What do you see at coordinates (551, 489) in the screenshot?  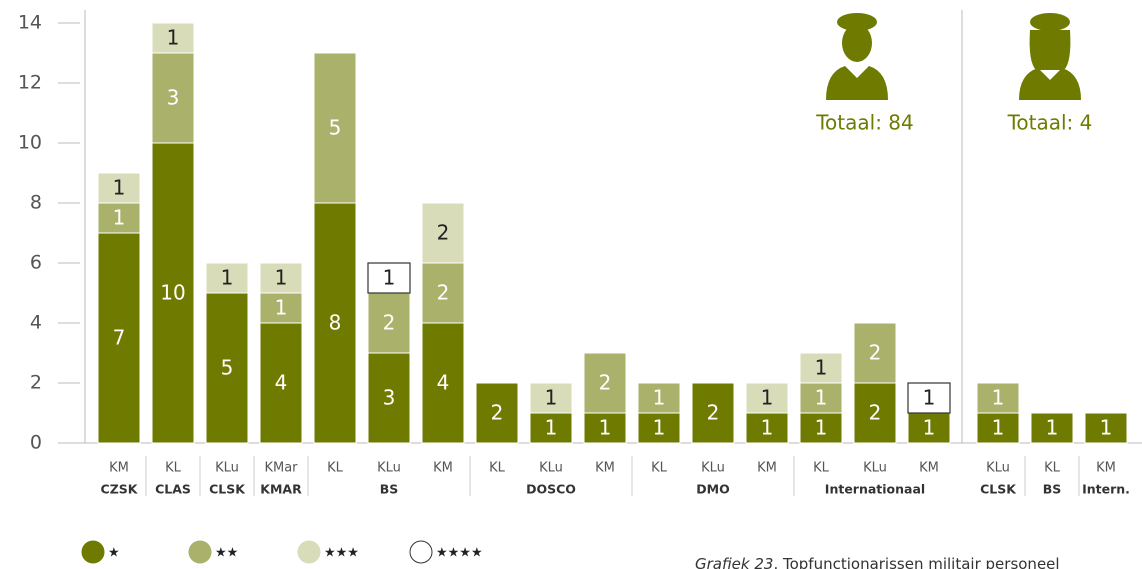 I see `group-label: DOSCO` at bounding box center [551, 489].